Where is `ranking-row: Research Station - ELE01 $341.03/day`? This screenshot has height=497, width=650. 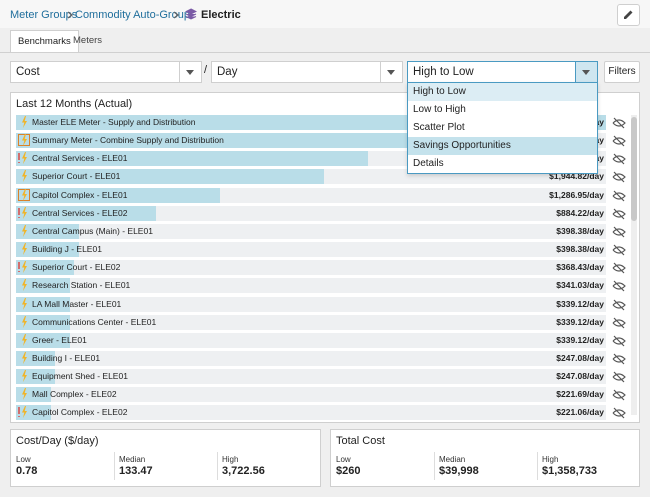
ranking-row: Research Station - ELE01 $341.03/day is located at coordinates (311, 286).